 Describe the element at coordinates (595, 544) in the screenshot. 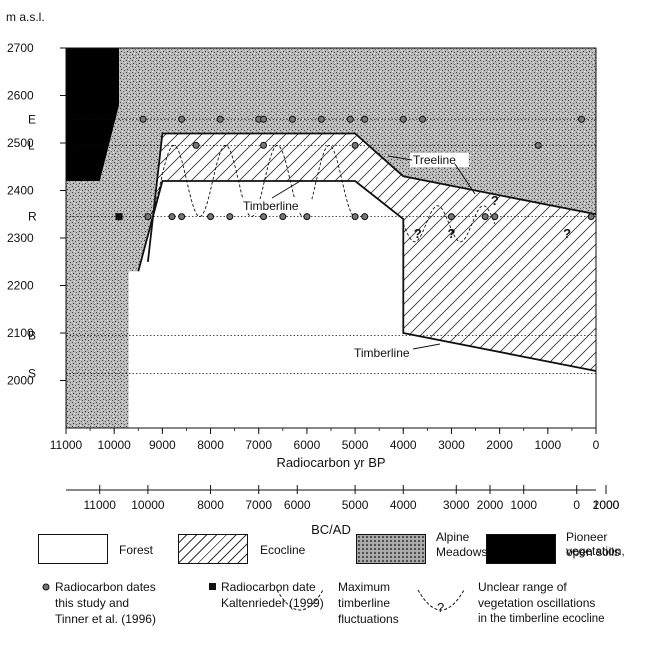

I see `legend-pioneer-label-1: Pioneer vegetation,` at that location.